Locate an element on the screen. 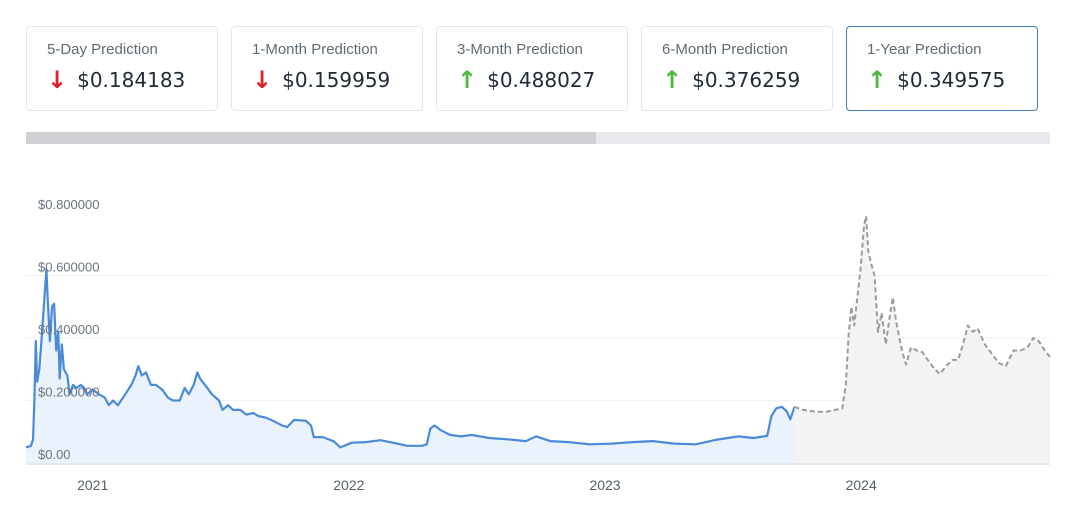  card-1-year: 1-Year Prediction ↑ $0.349575 is located at coordinates (942, 68).